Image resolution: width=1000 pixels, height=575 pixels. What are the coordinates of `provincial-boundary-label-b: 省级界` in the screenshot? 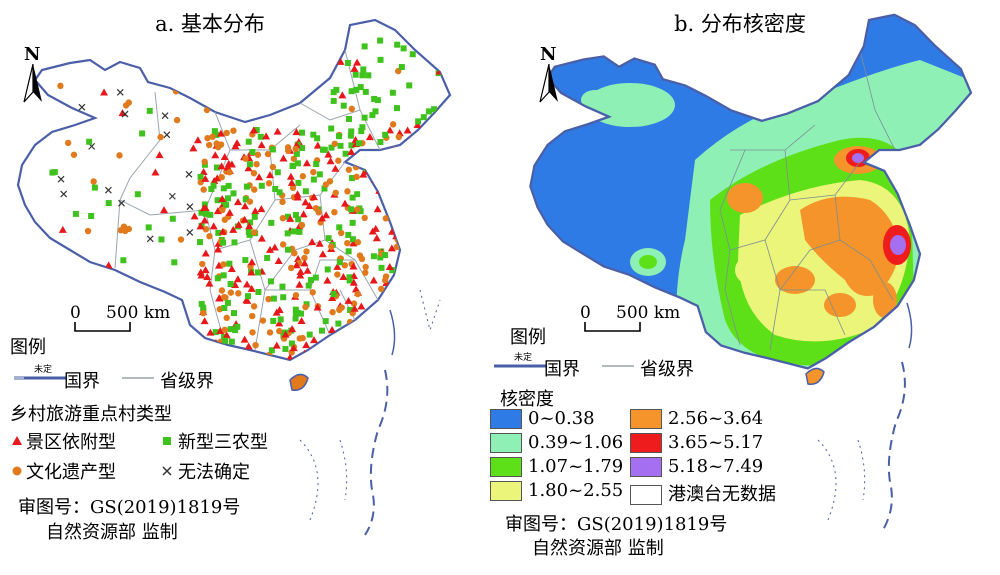 It's located at (667, 369).